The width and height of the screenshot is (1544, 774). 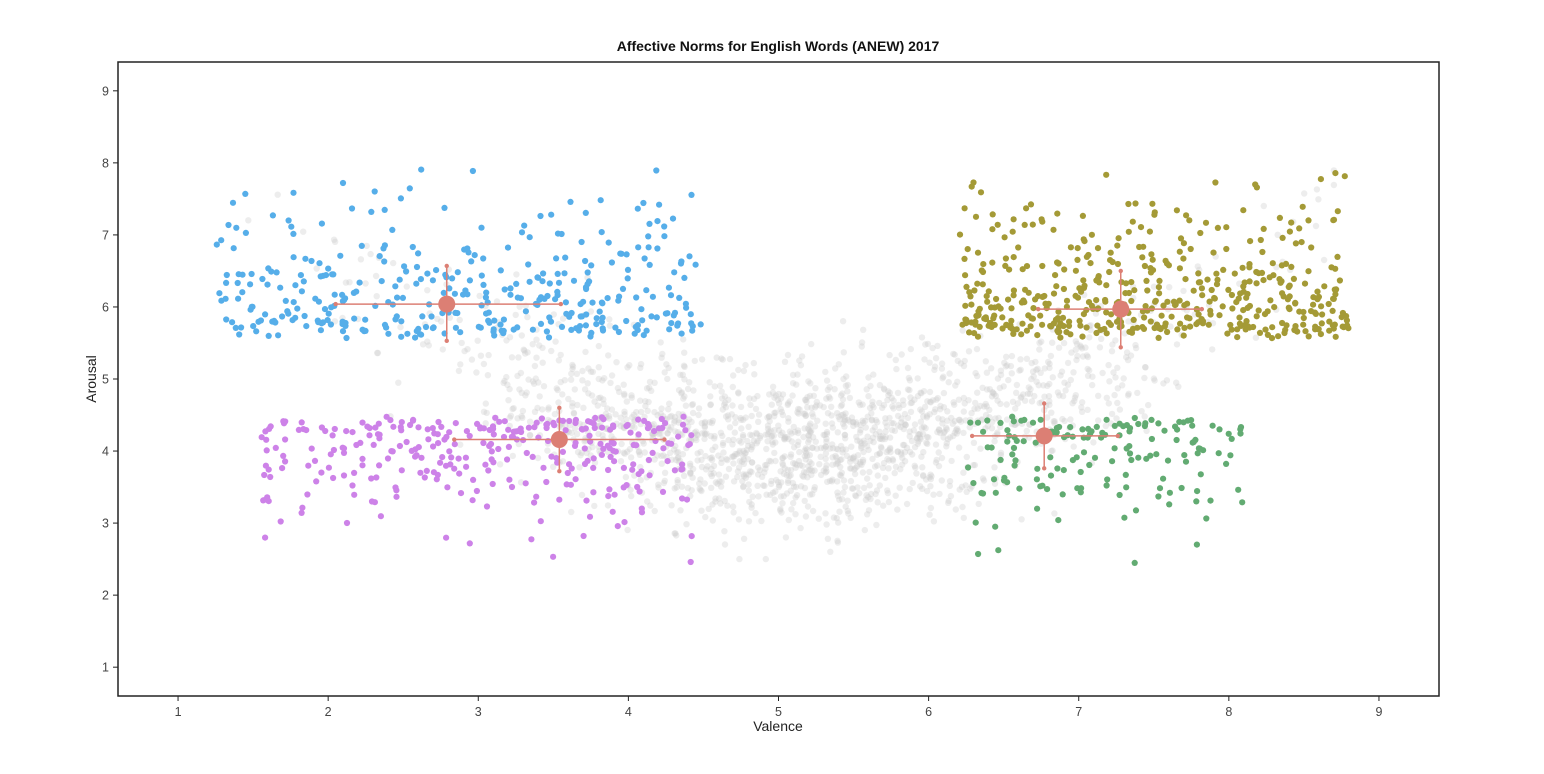 What do you see at coordinates (1044, 468) in the screenshot?
I see `series-4-error-cap` at bounding box center [1044, 468].